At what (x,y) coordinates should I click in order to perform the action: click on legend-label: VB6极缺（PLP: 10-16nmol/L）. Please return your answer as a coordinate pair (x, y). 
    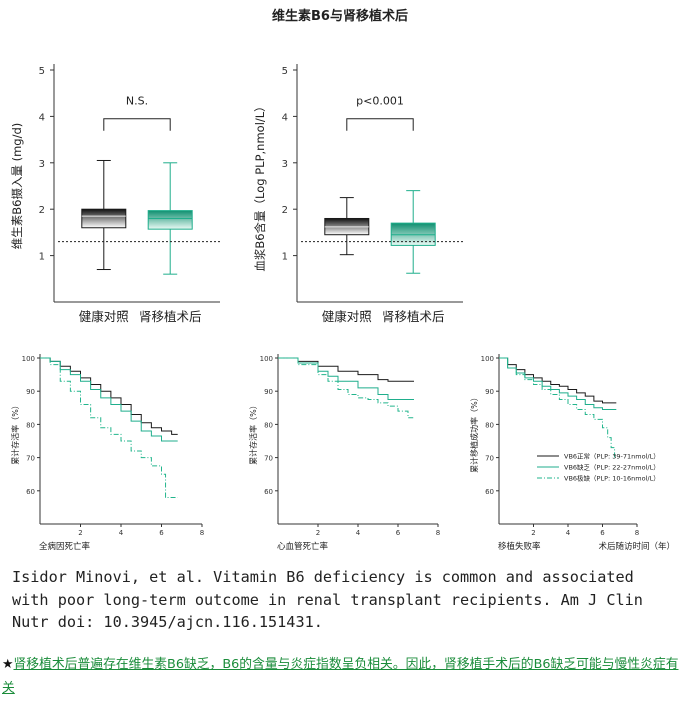
    Looking at the image, I should click on (612, 477).